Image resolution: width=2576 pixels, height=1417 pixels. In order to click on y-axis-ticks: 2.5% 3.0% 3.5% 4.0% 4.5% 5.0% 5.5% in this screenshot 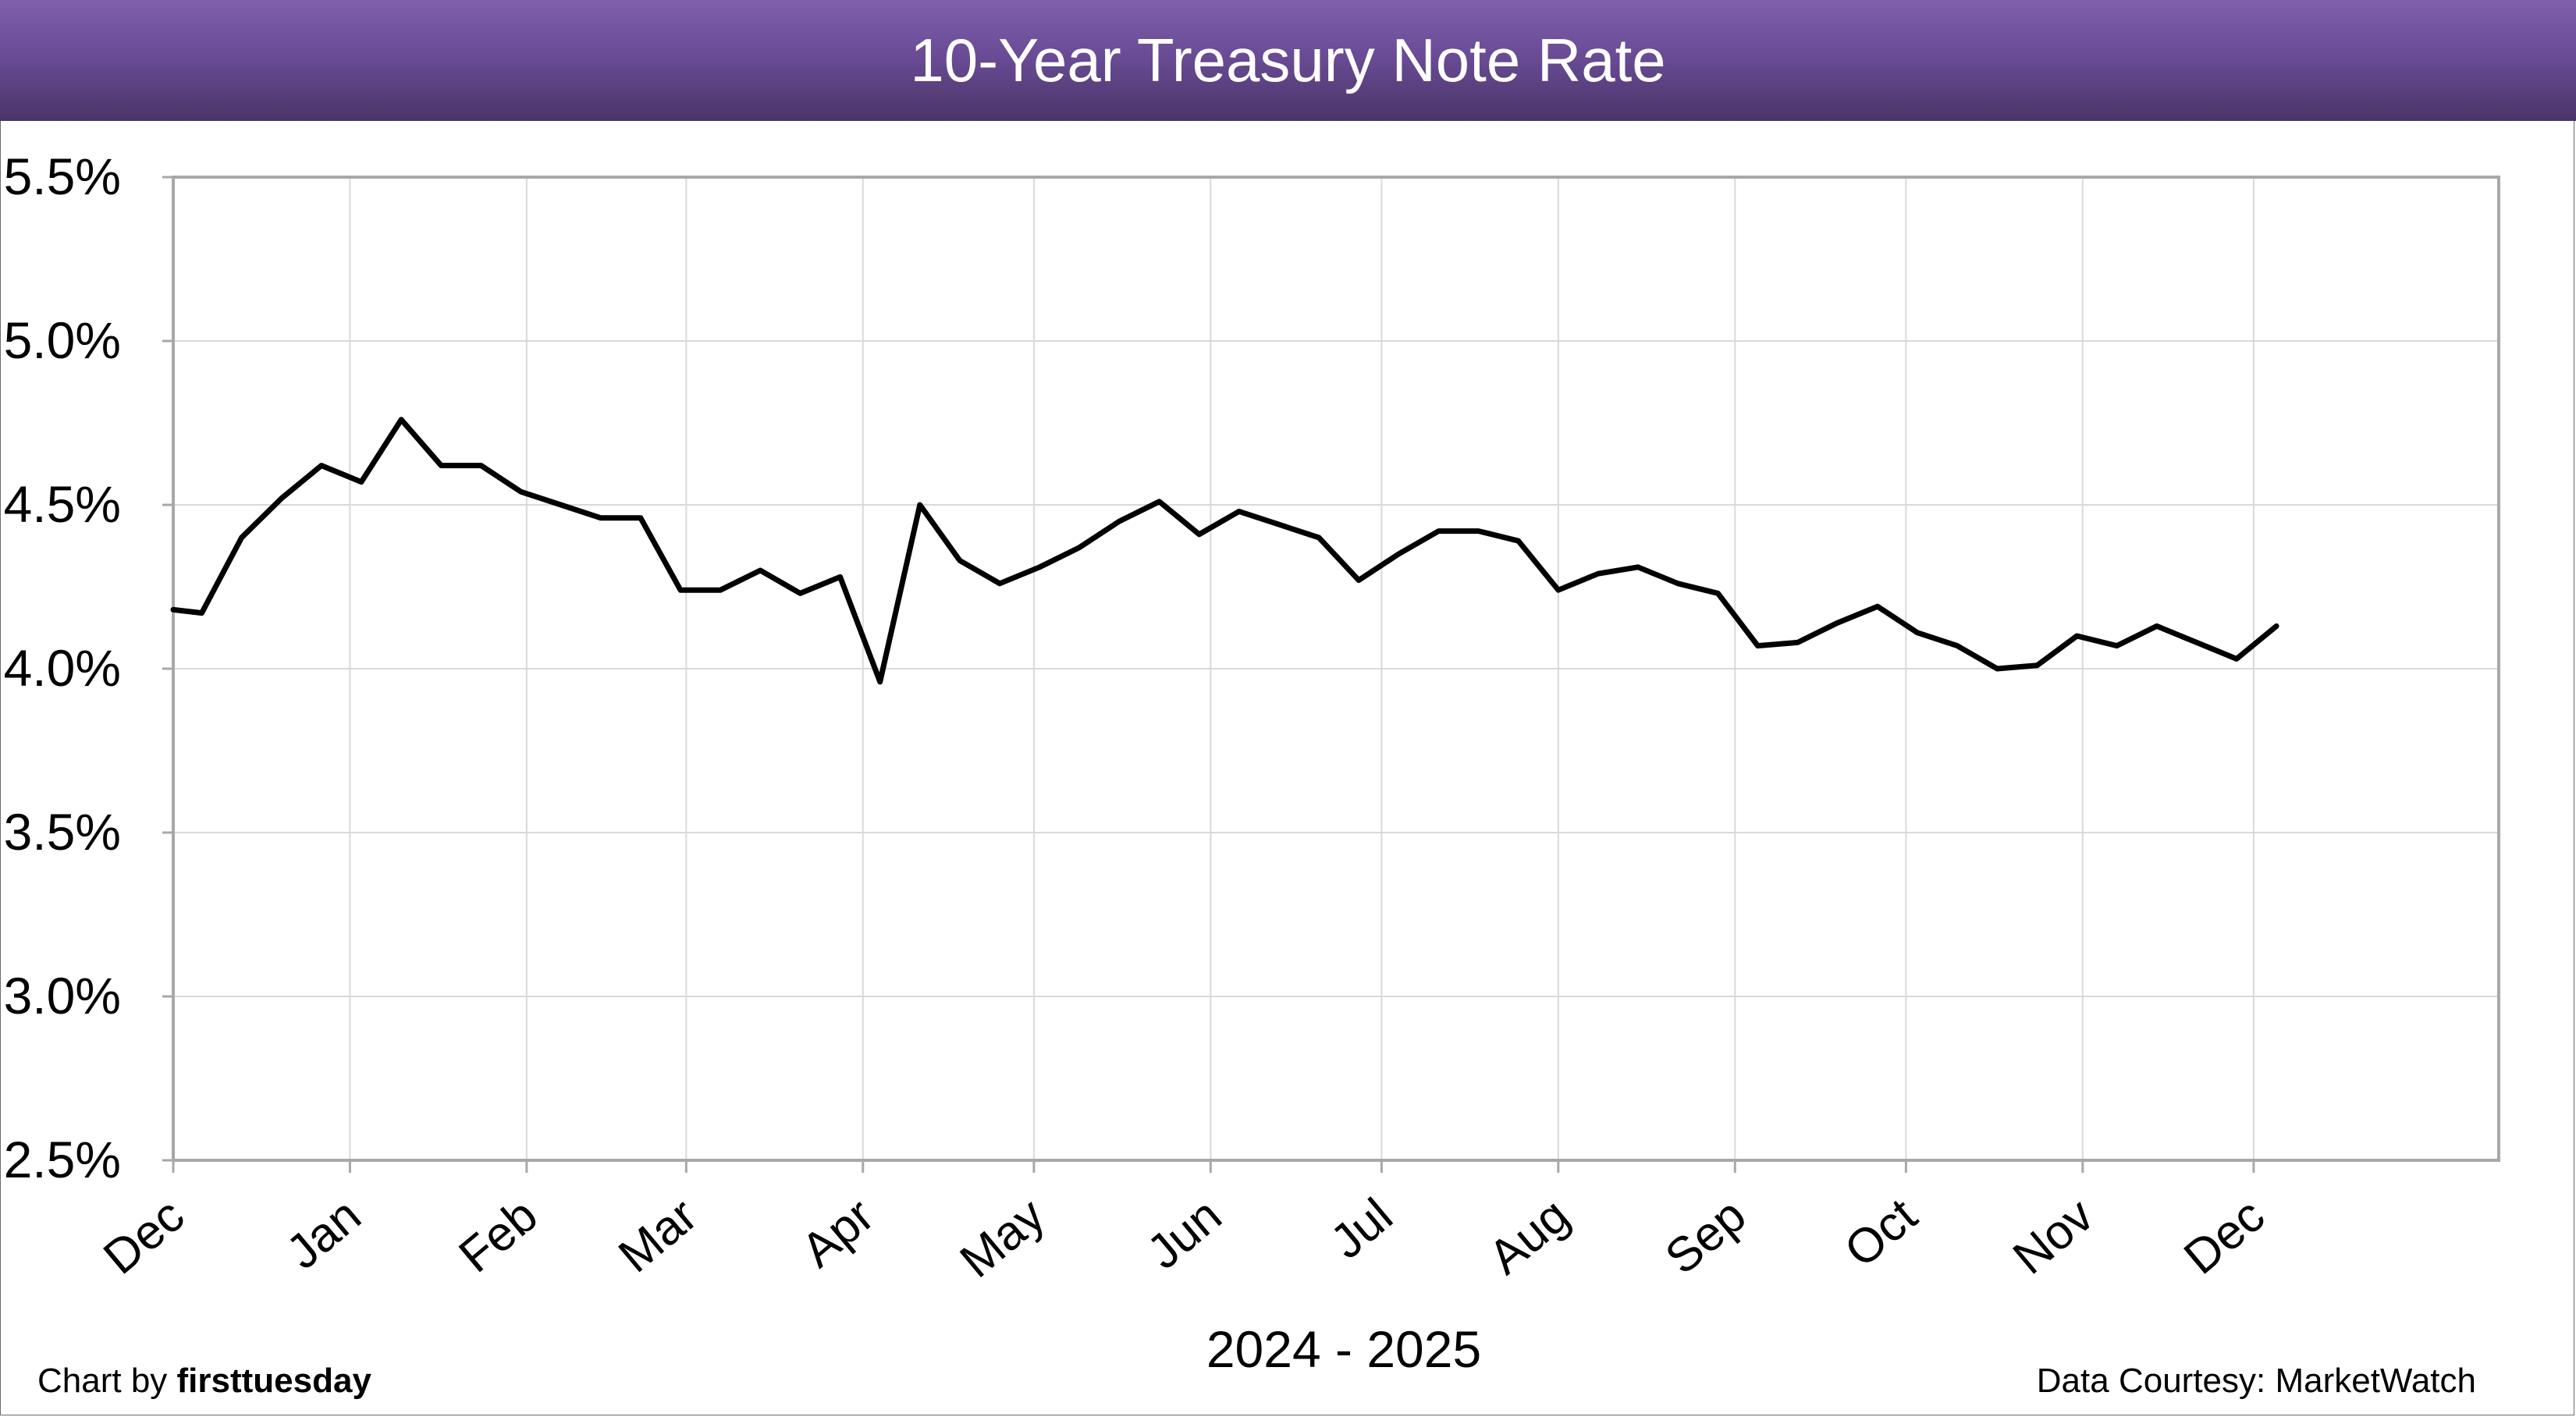, I will do `click(88, 668)`.